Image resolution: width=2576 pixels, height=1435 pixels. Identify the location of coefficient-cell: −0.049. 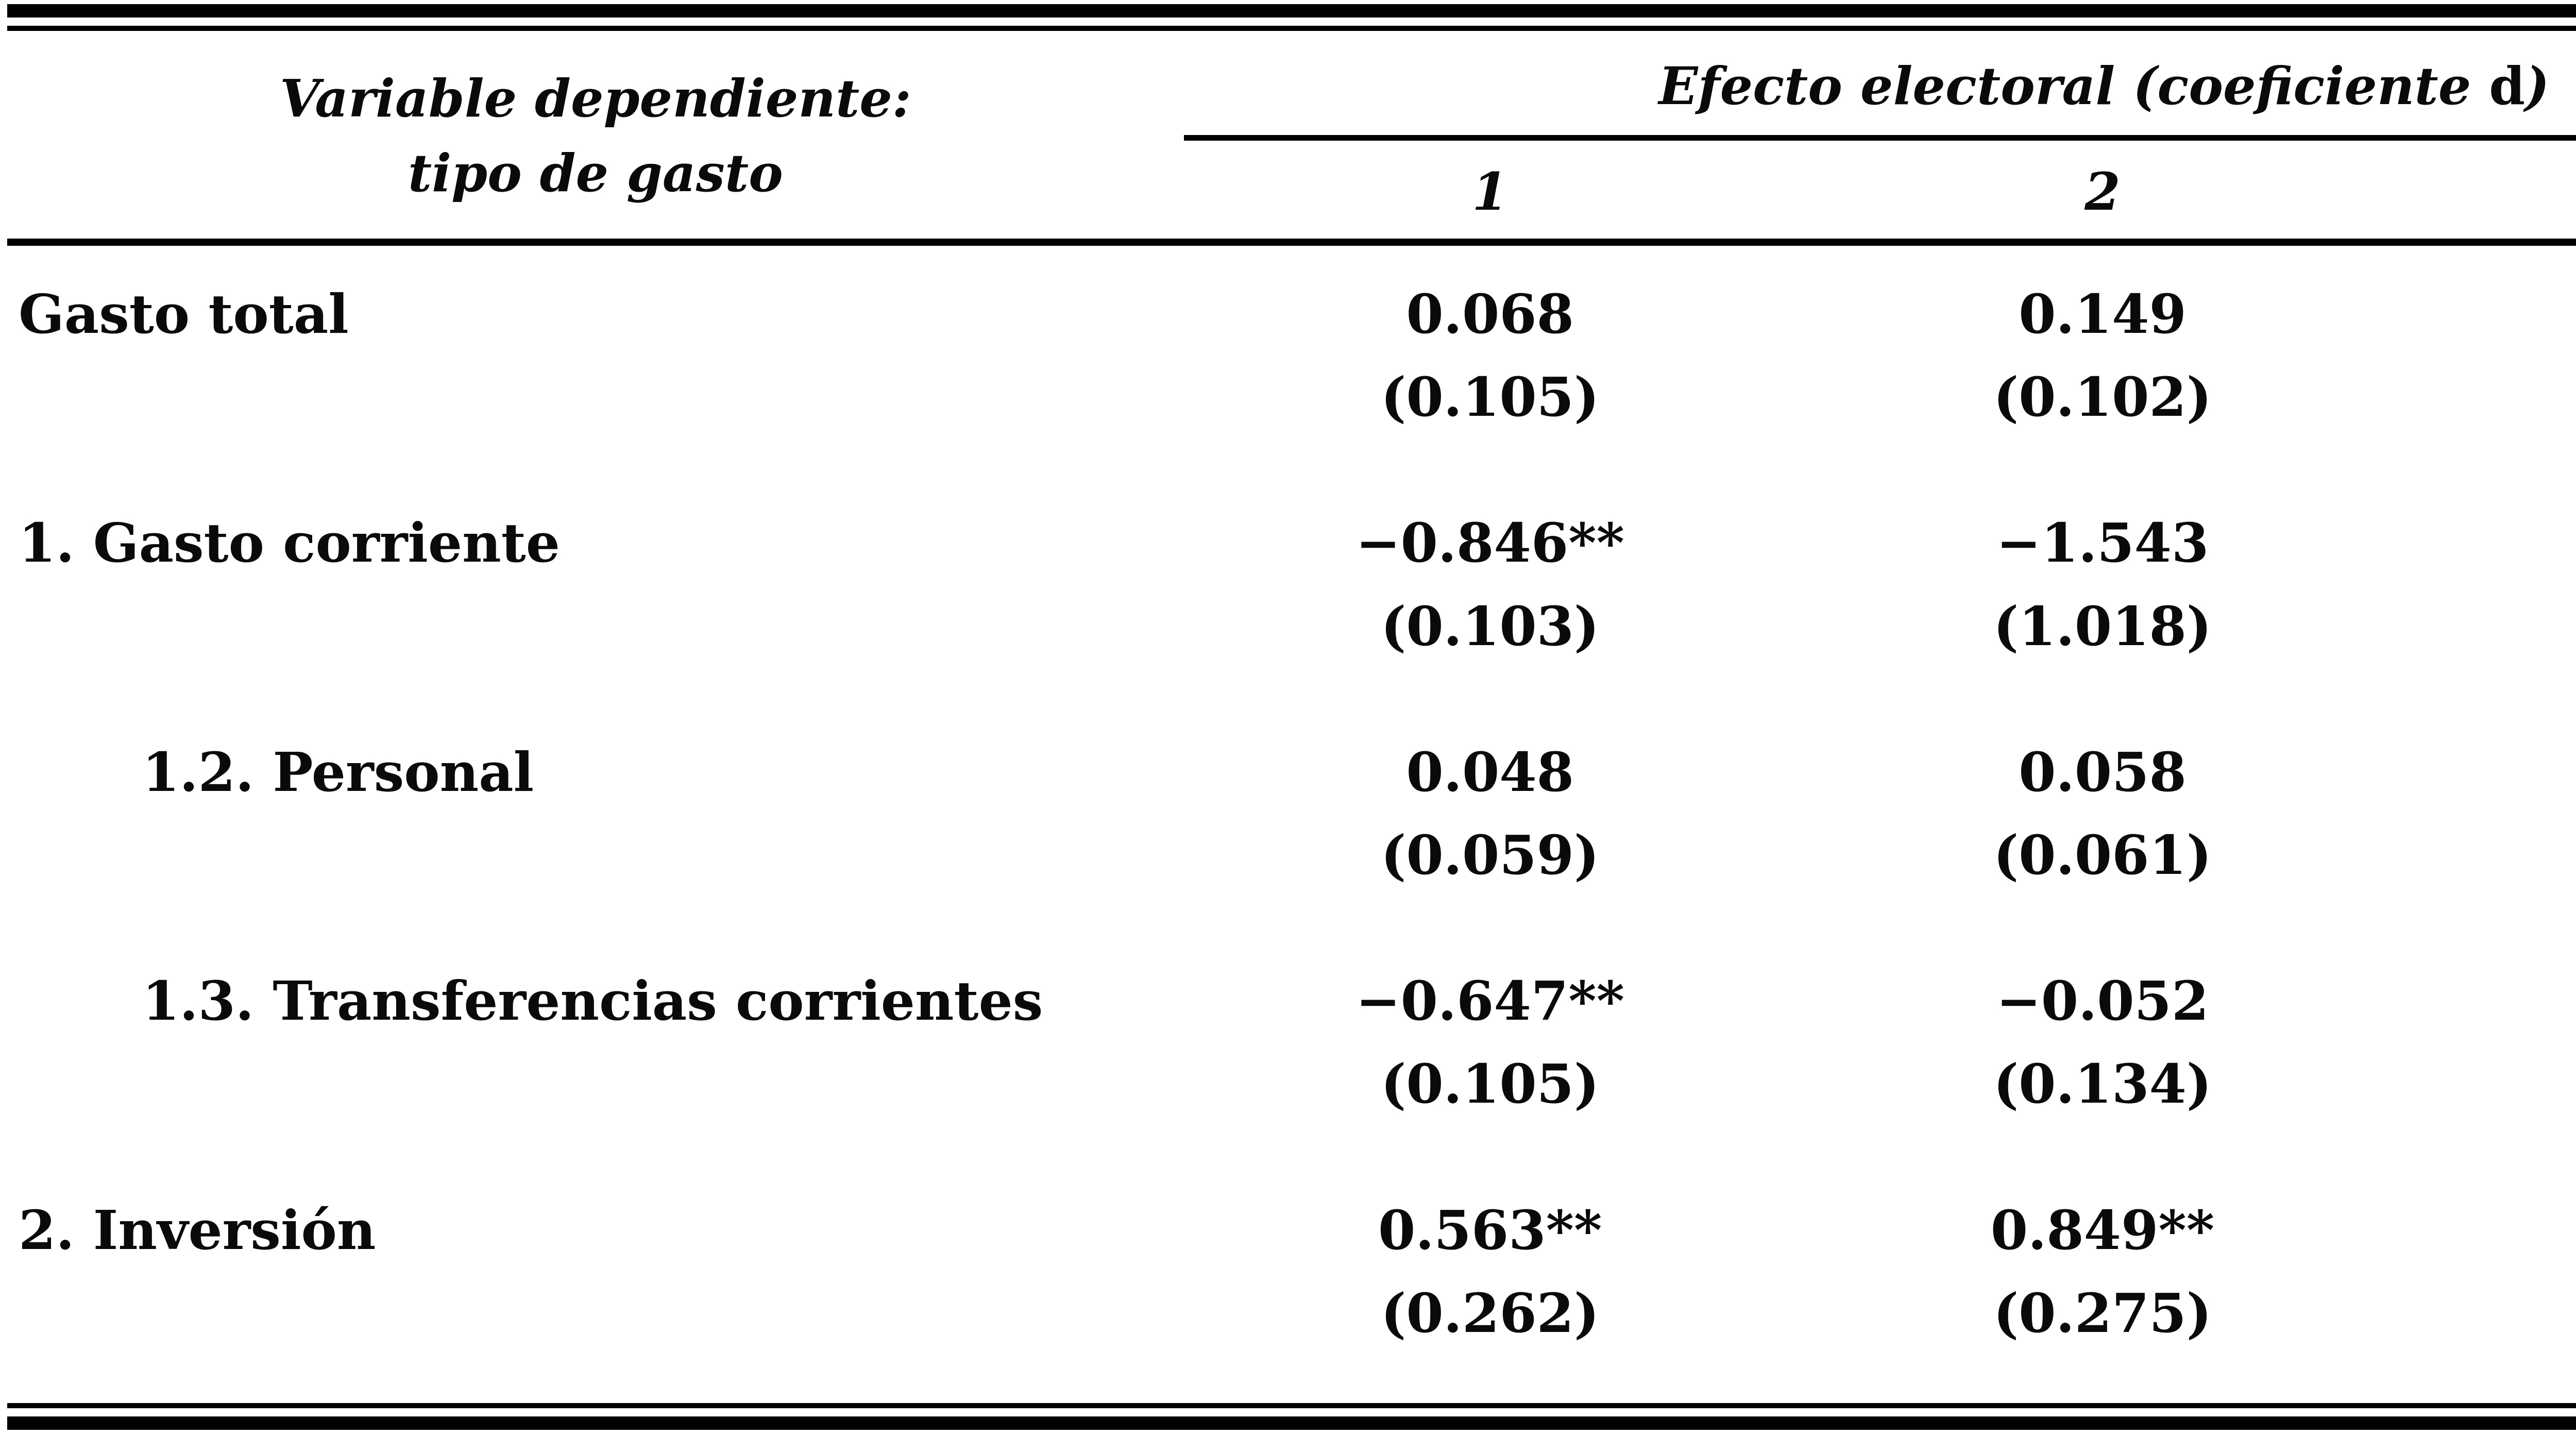
(2492, 1000).